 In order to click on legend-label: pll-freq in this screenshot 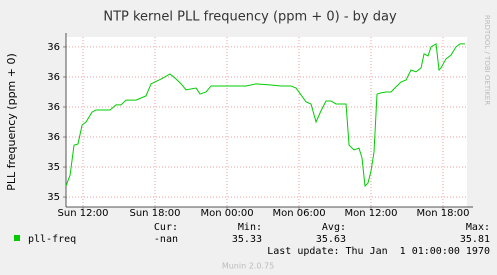, I will do `click(52, 239)`.